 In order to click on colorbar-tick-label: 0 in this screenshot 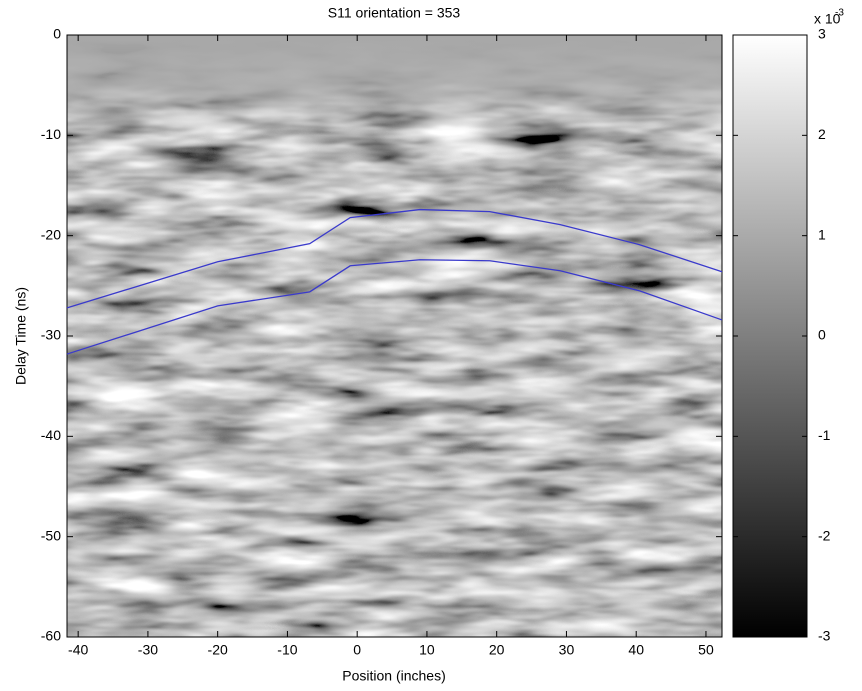, I will do `click(822, 335)`.